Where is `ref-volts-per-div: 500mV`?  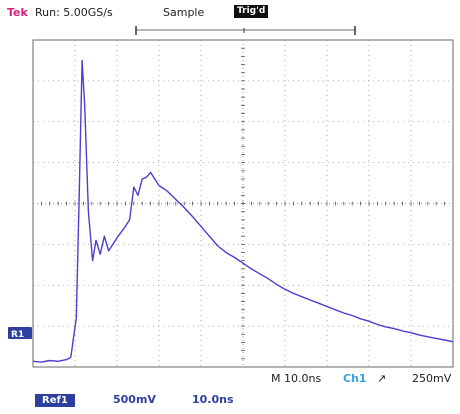
ref-volts-per-div: 500mV is located at coordinates (134, 399).